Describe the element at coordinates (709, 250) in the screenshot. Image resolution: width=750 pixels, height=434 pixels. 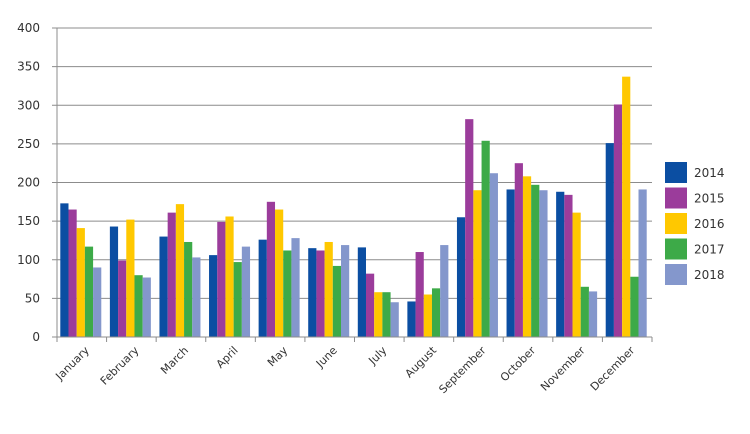
I see `legend-label: 2017` at that location.